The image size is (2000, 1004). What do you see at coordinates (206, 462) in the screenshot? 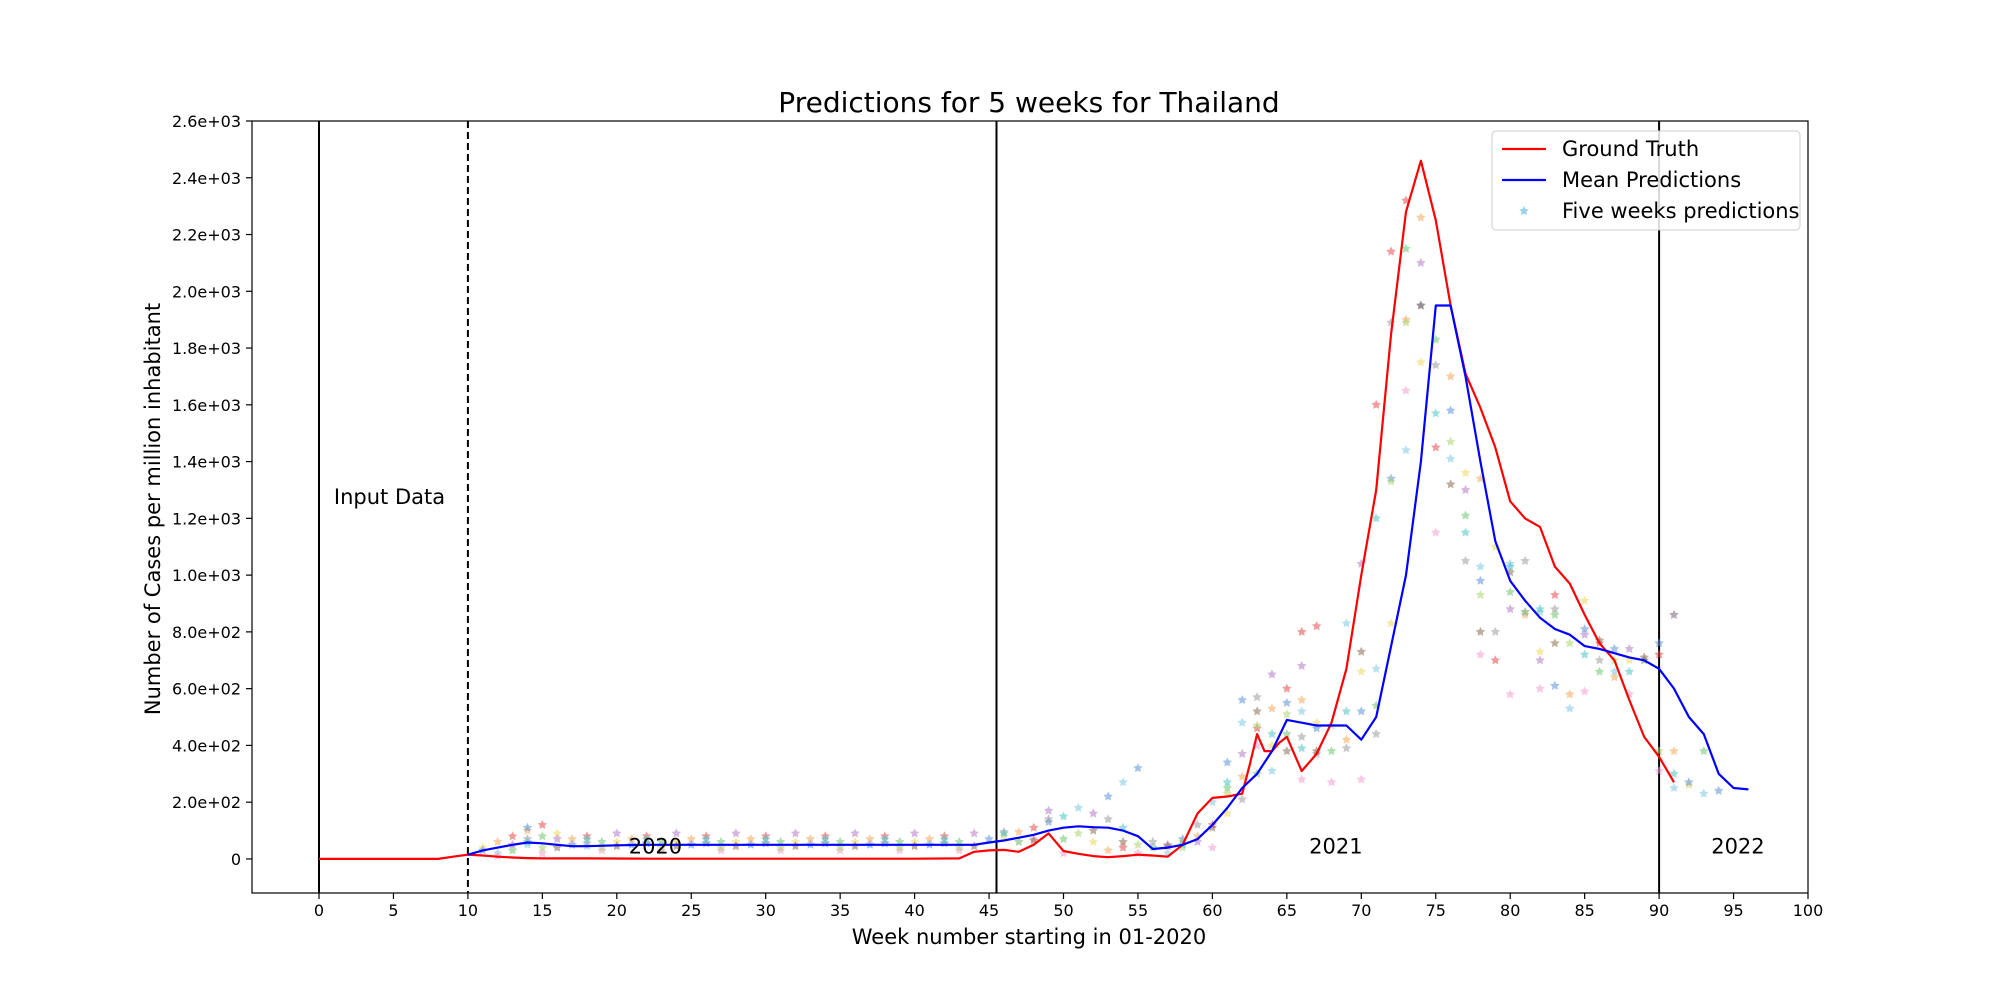
I see `y-tick-label: 1.4e+03` at bounding box center [206, 462].